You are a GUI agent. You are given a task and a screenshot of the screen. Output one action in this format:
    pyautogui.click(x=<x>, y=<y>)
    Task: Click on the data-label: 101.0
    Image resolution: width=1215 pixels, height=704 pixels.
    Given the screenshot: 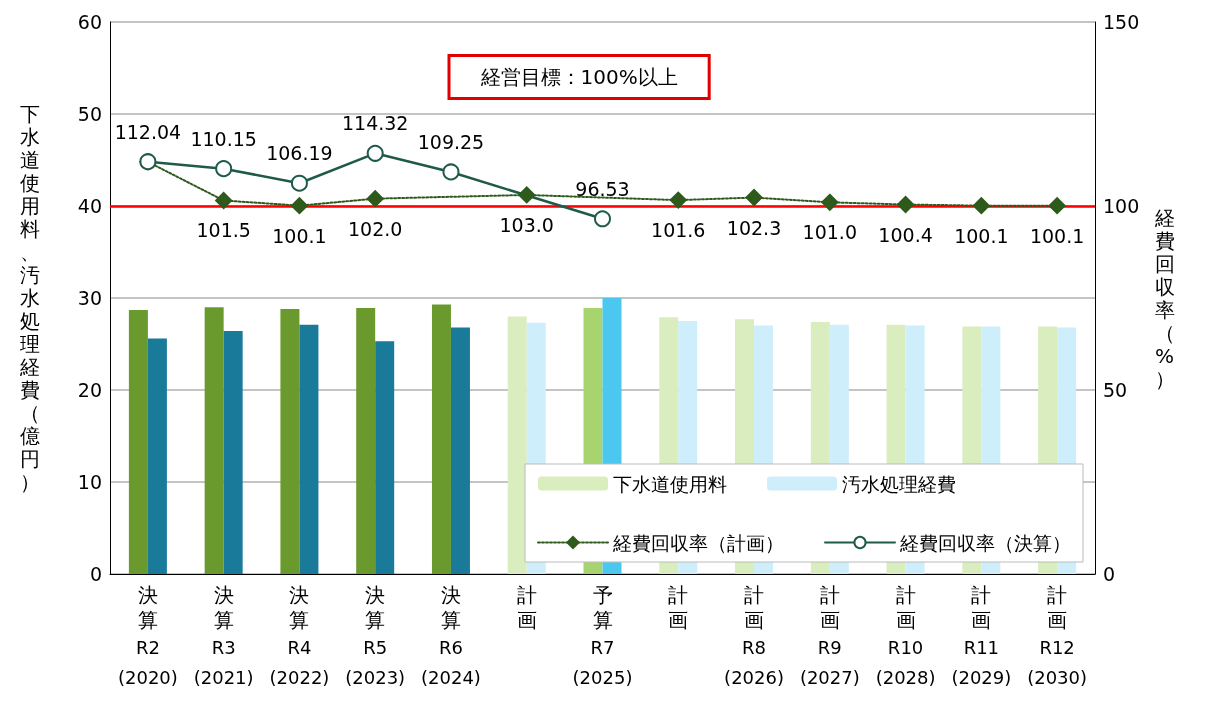 What is the action you would take?
    pyautogui.click(x=830, y=232)
    